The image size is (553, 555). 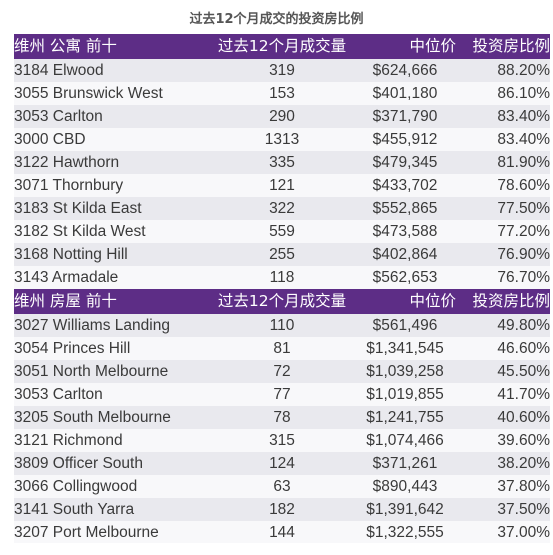 I want to click on suburb-cell: 3000 CBD, so click(x=112, y=139).